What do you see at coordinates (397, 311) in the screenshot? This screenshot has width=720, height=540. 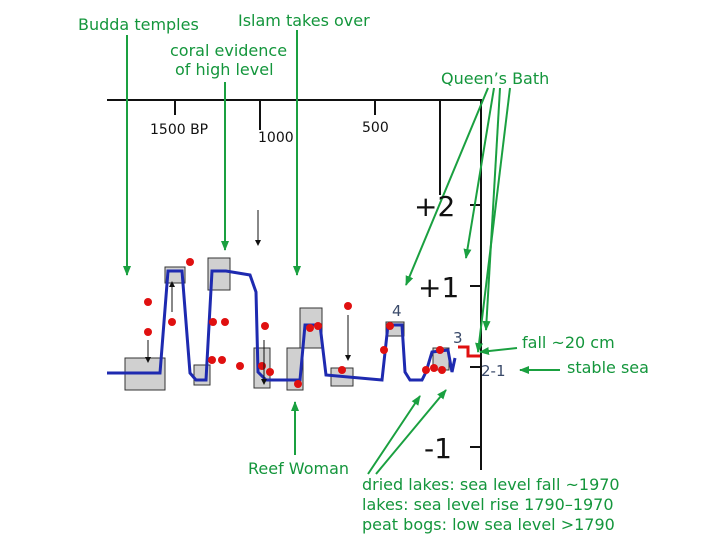 I see `stage-label: 4` at bounding box center [397, 311].